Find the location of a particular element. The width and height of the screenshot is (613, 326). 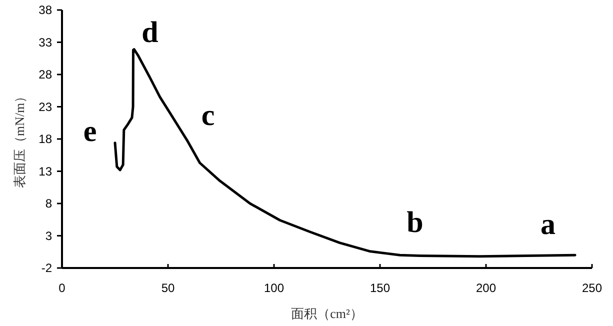

x-tick-label: 0 is located at coordinates (62, 288).